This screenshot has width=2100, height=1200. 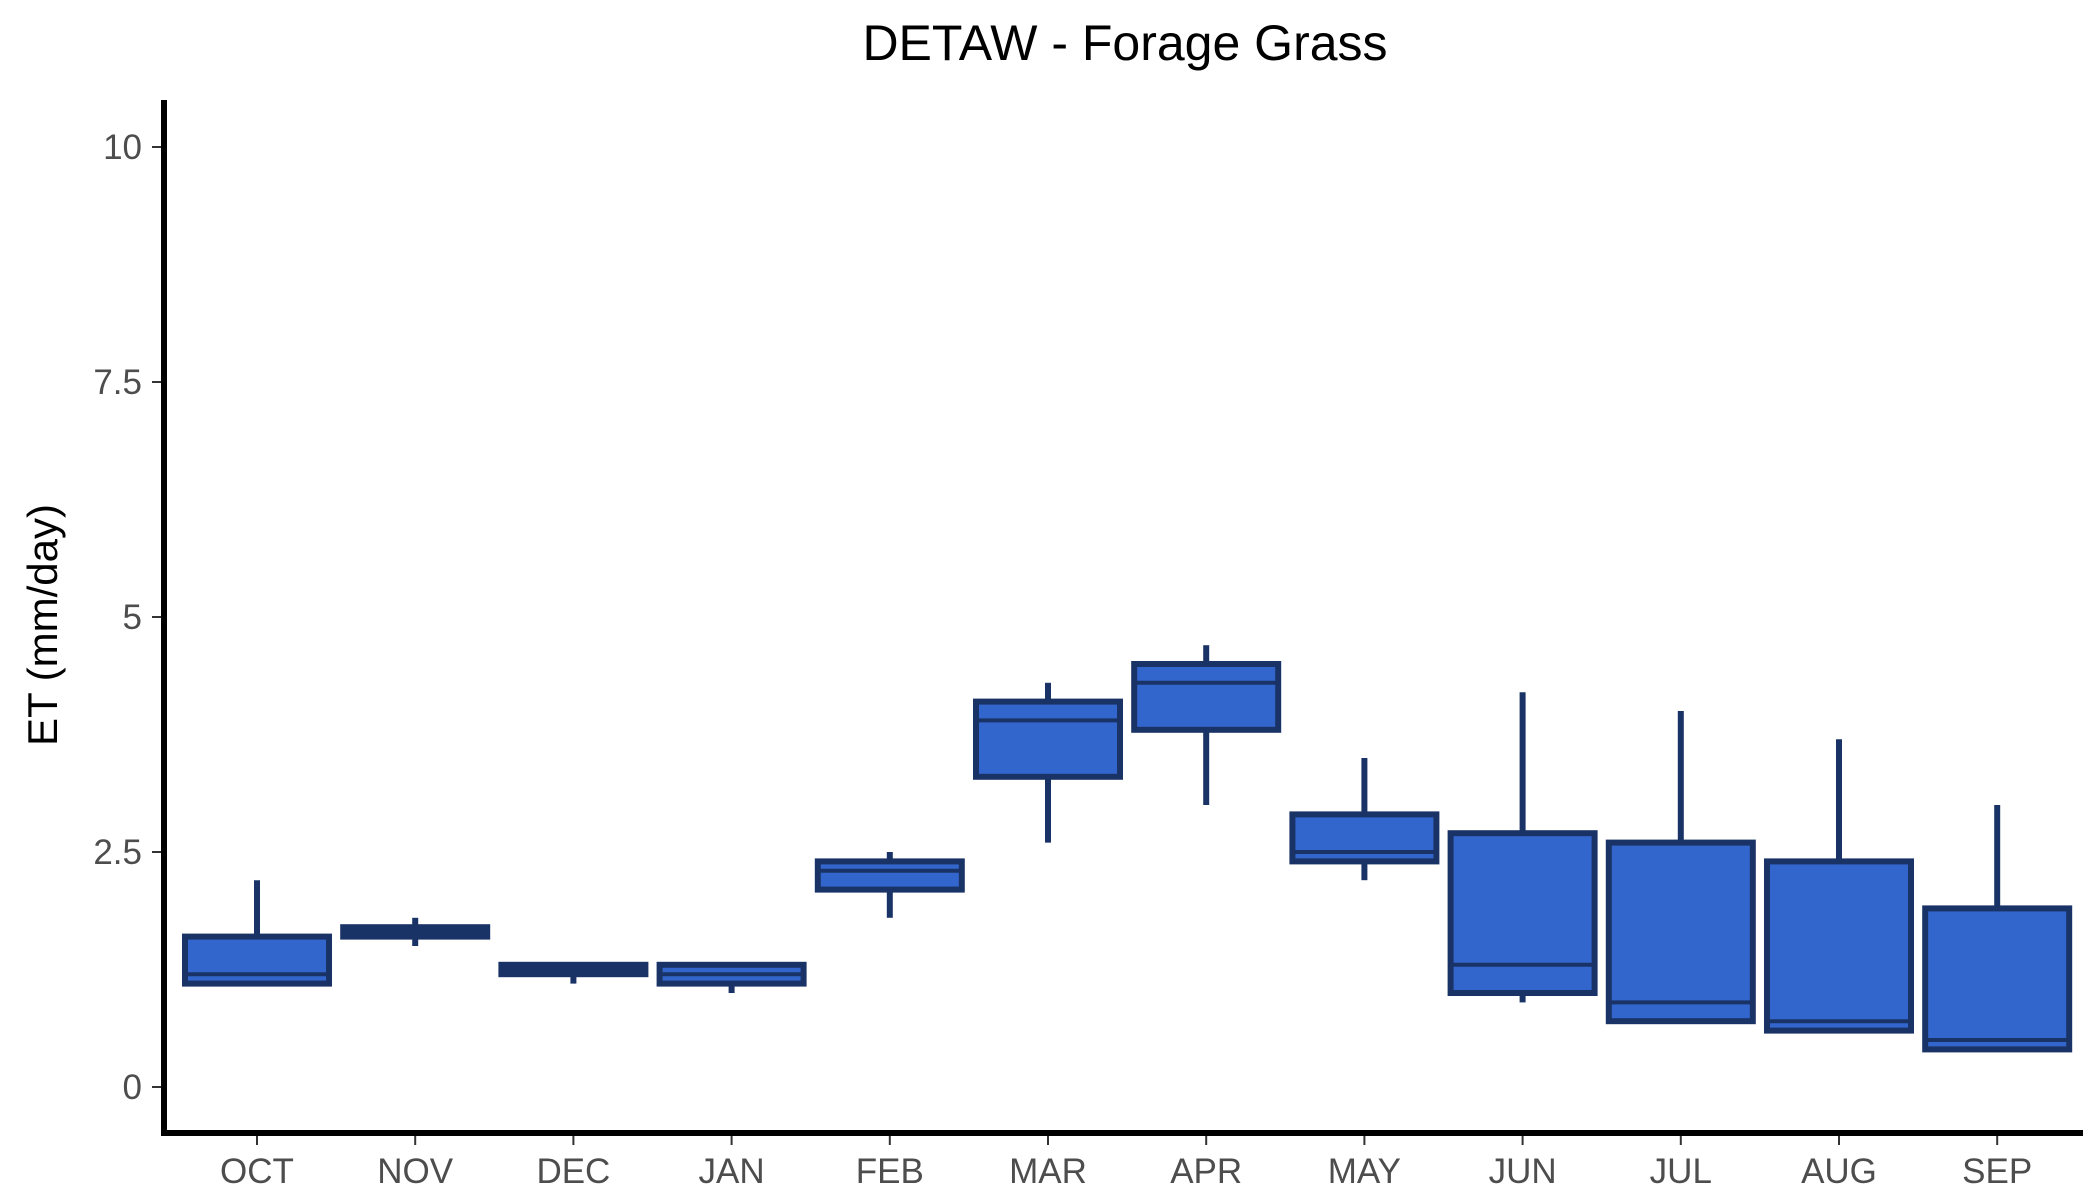 I want to click on x-tick-label-sep: SEP, so click(x=1997, y=1171).